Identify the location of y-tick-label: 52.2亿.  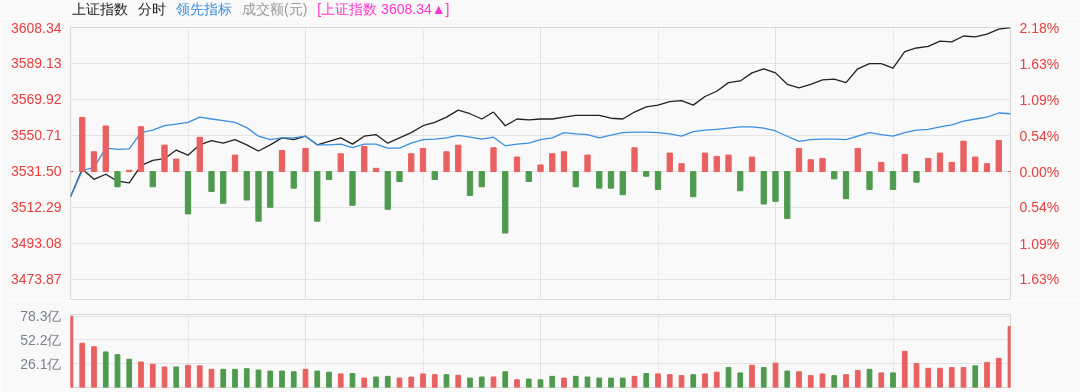
(41, 339).